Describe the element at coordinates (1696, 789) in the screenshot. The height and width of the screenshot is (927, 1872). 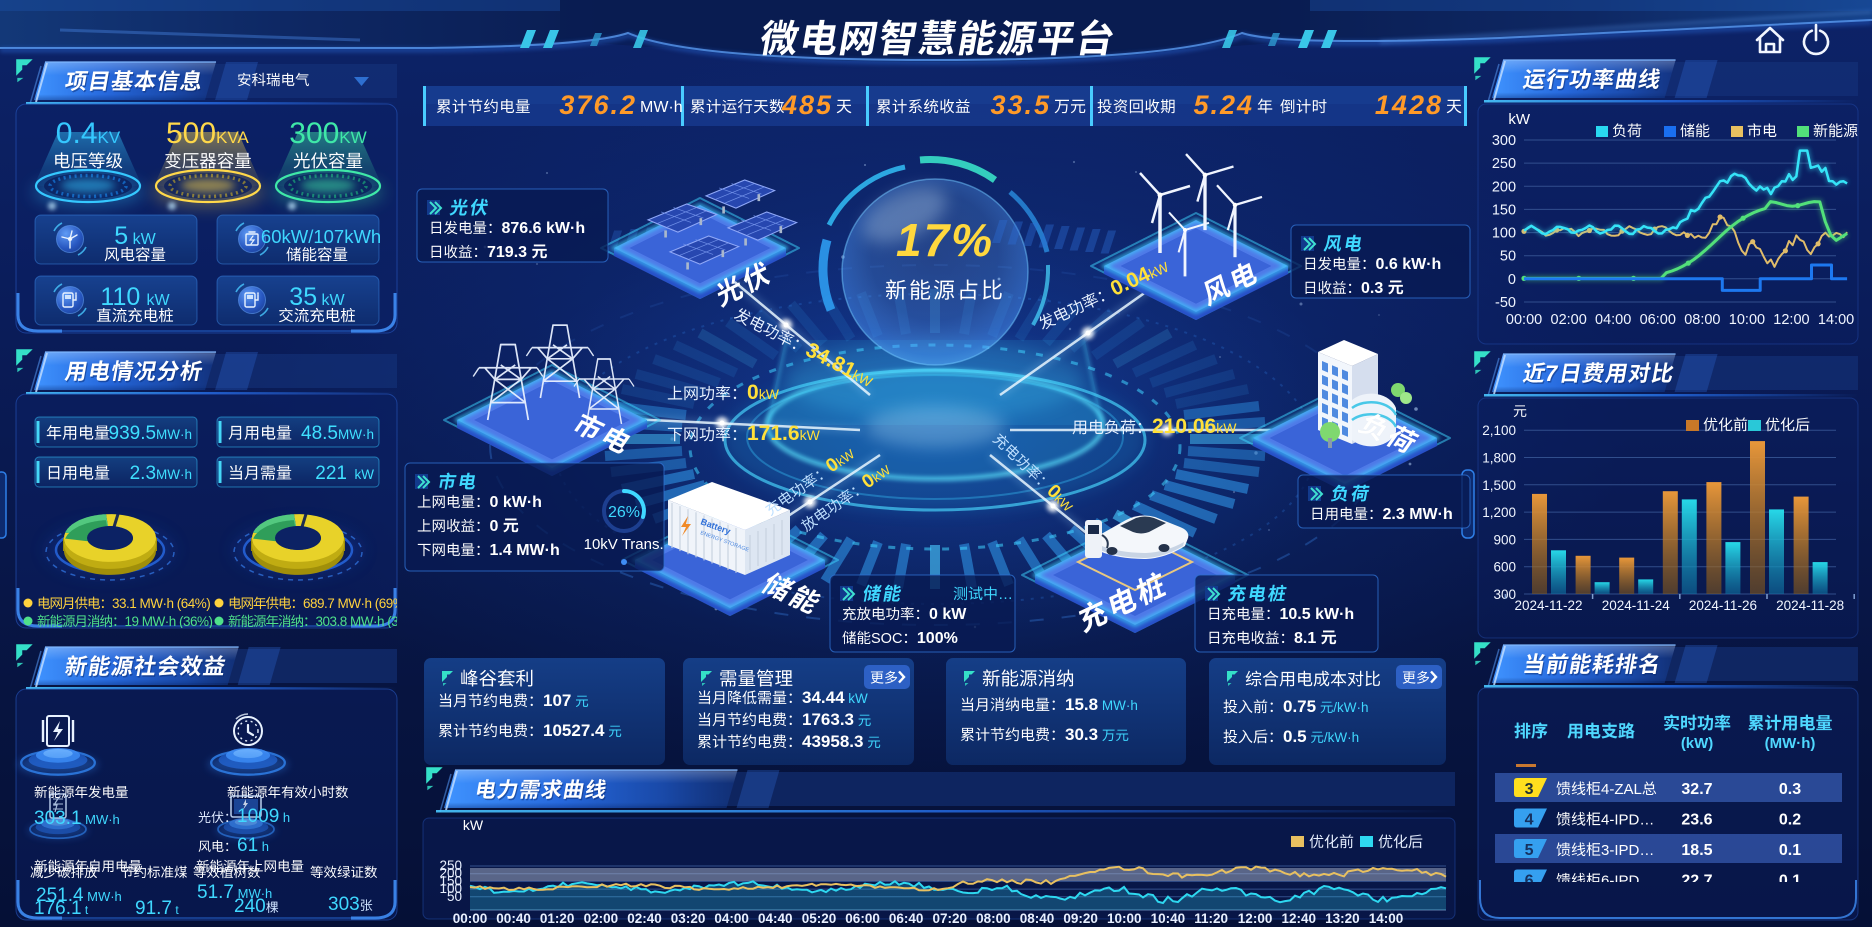
I see `svg-text: 32.7` at that location.